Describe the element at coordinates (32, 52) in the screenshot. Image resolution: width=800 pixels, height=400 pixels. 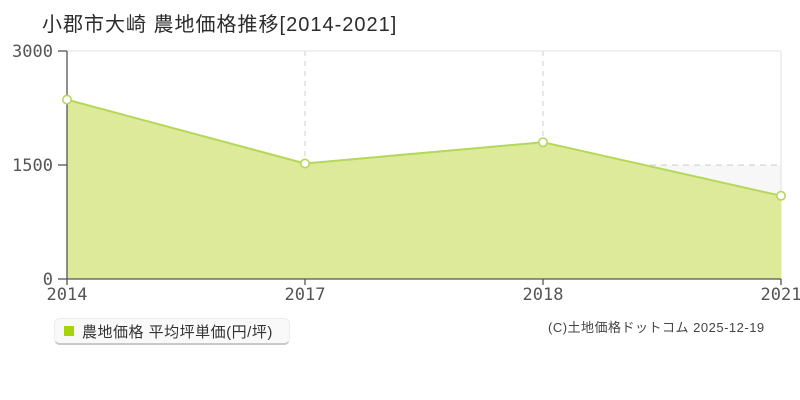
I see `y-tick-label-3000: 3000` at that location.